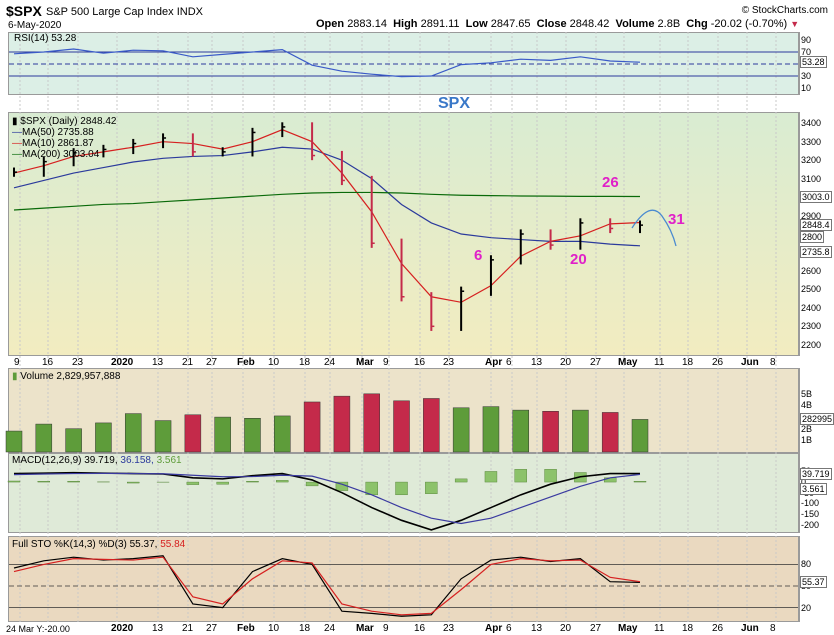 The image size is (834, 635). What do you see at coordinates (327, 201) in the screenshot?
I see `price-ma200-line` at bounding box center [327, 201].